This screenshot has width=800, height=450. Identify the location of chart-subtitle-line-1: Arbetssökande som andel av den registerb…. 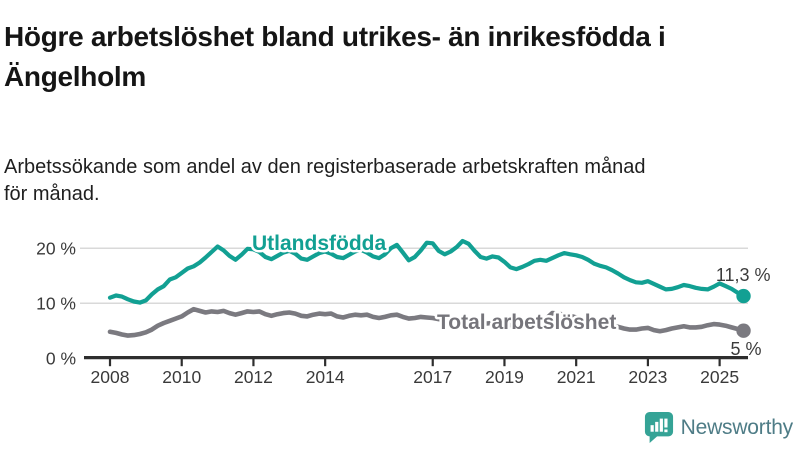
(325, 167).